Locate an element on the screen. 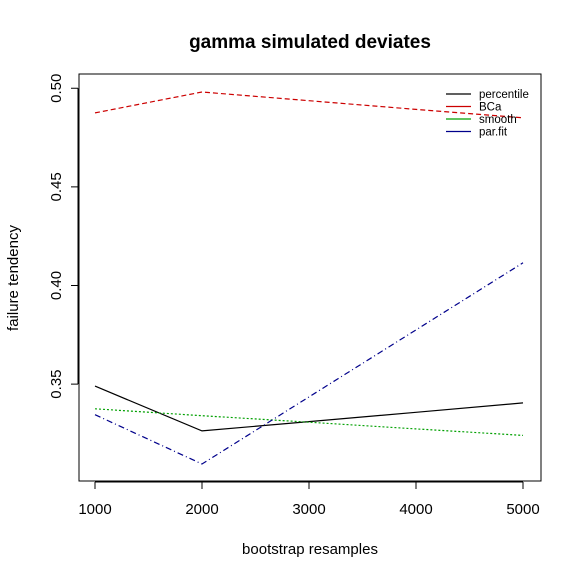 The image size is (580, 577). y-tick-label: 0.35 is located at coordinates (56, 383).